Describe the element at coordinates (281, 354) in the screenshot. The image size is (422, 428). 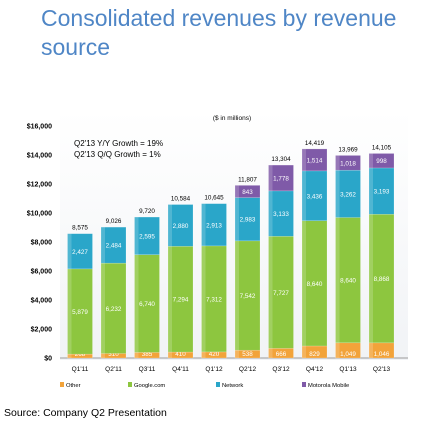
I see `data-label: 666` at that location.